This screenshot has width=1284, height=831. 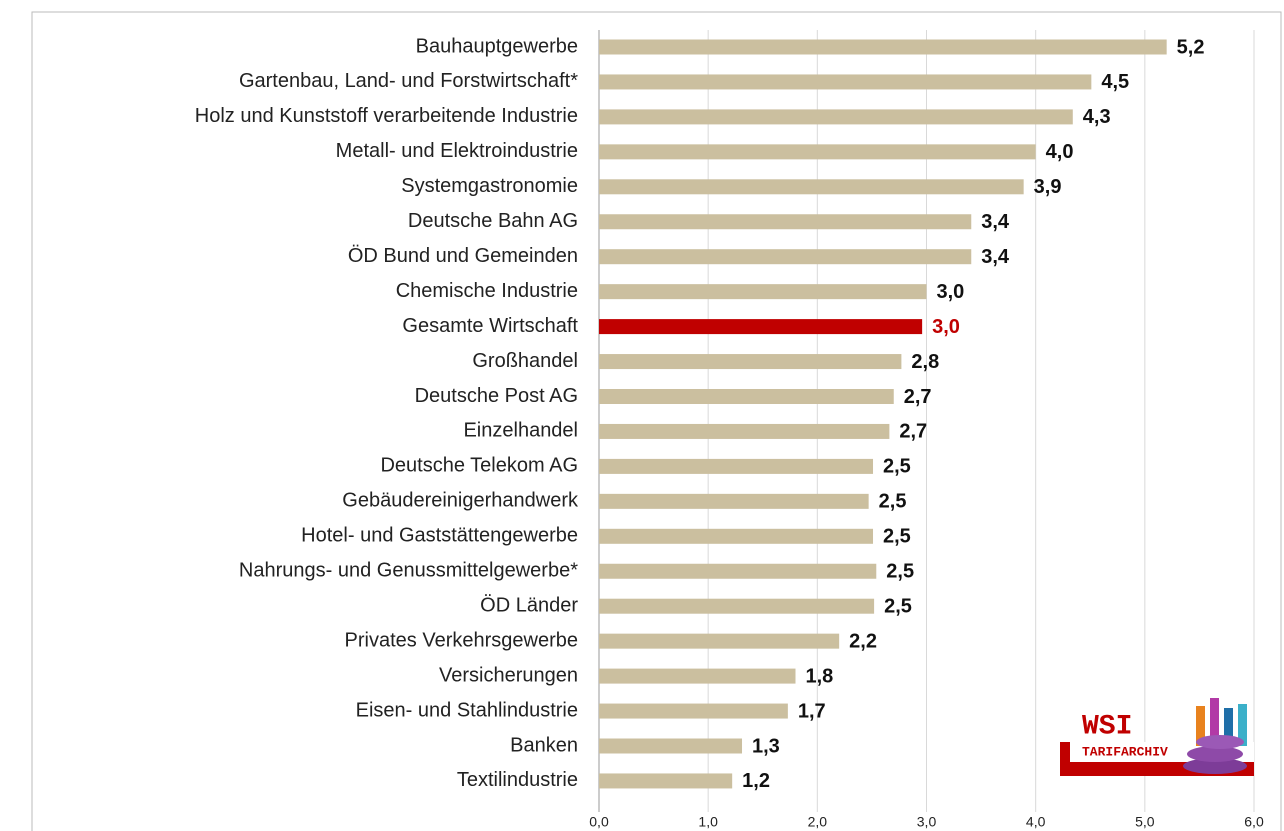 I want to click on value-label: 1,8, so click(x=820, y=676).